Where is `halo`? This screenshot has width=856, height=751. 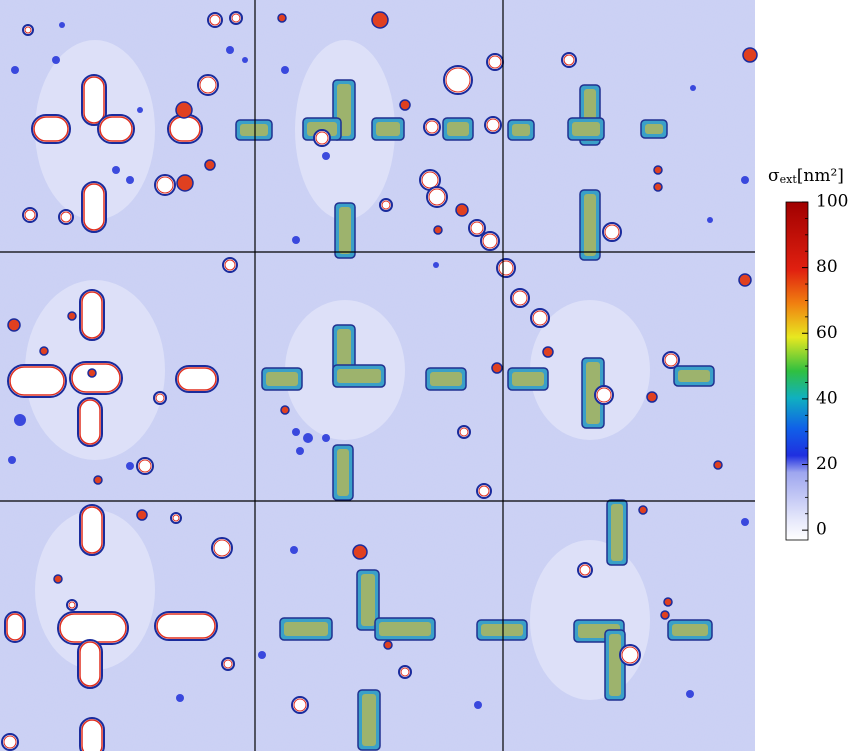
halo is located at coordinates (95, 130).